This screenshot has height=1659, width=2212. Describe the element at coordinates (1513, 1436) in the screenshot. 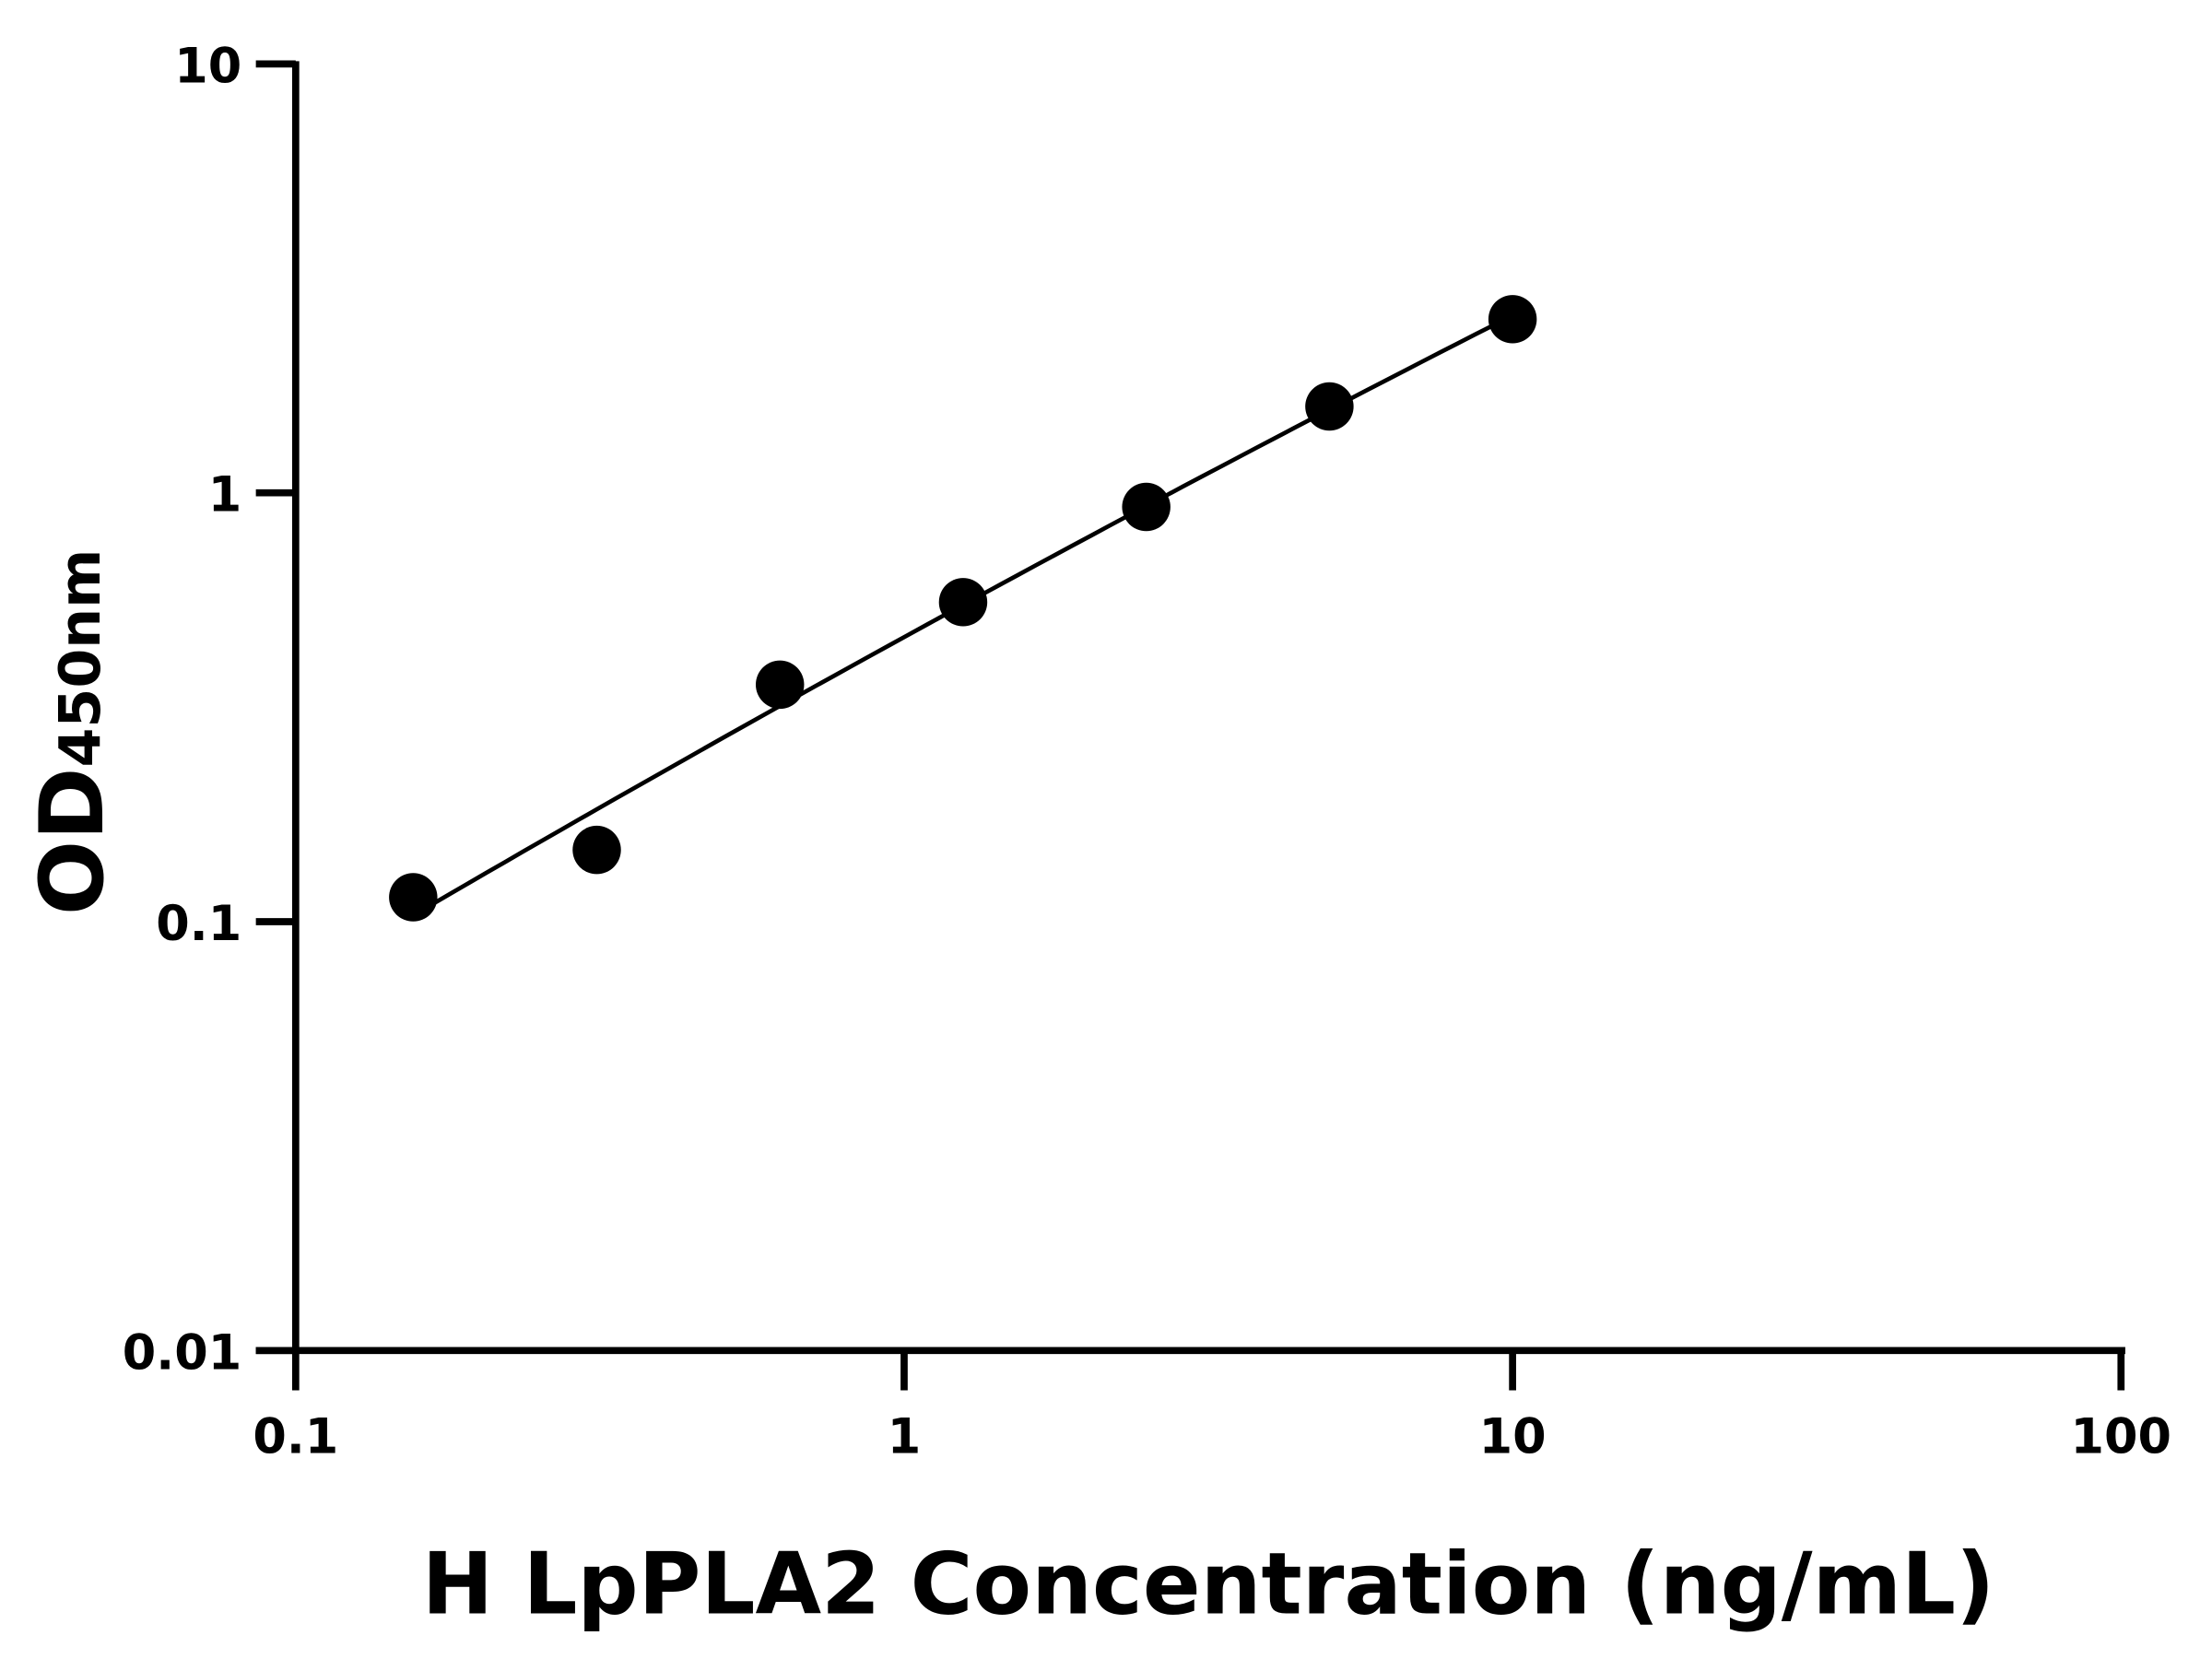

I see `x-tick-label: 10` at that location.